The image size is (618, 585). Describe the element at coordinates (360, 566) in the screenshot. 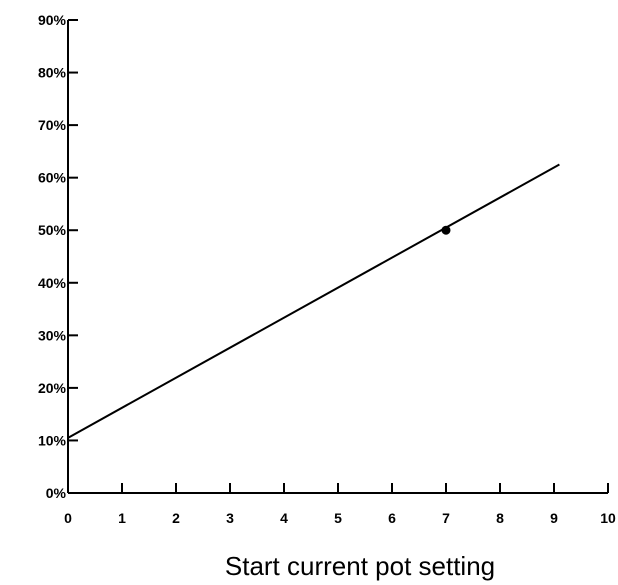

I see `x-axis-label: Start current pot setting` at that location.